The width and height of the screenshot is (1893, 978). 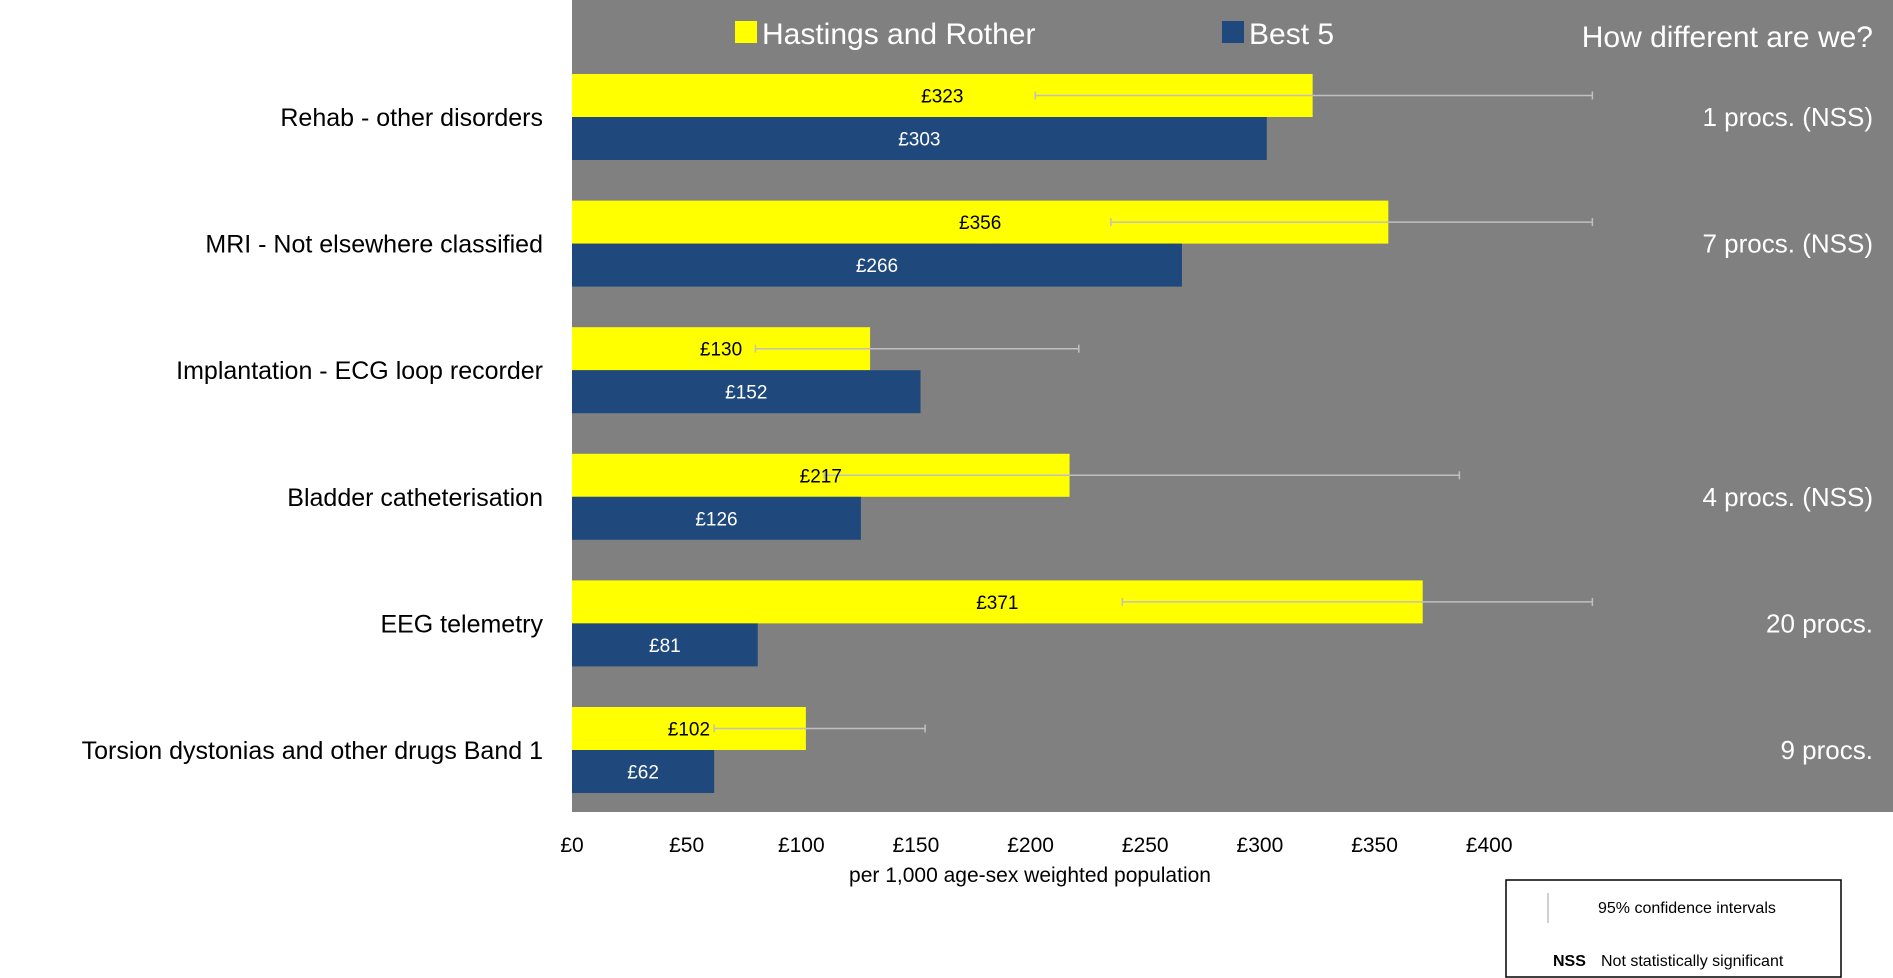 What do you see at coordinates (942, 97) in the screenshot?
I see `data-label-hastings: £323` at bounding box center [942, 97].